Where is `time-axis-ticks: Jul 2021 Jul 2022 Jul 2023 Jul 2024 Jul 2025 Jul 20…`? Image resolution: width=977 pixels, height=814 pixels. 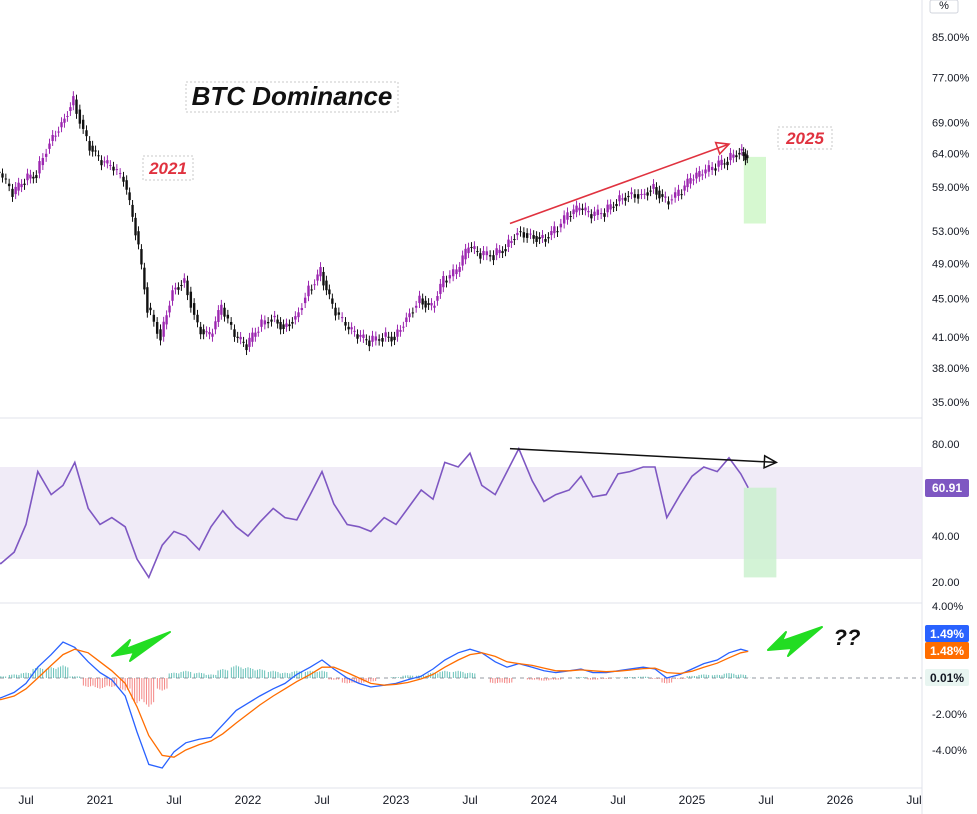
time-axis-ticks: Jul 2021 Jul 2022 Jul 2023 Jul 2024 Jul 2025 Jul 20… is located at coordinates (469, 800).